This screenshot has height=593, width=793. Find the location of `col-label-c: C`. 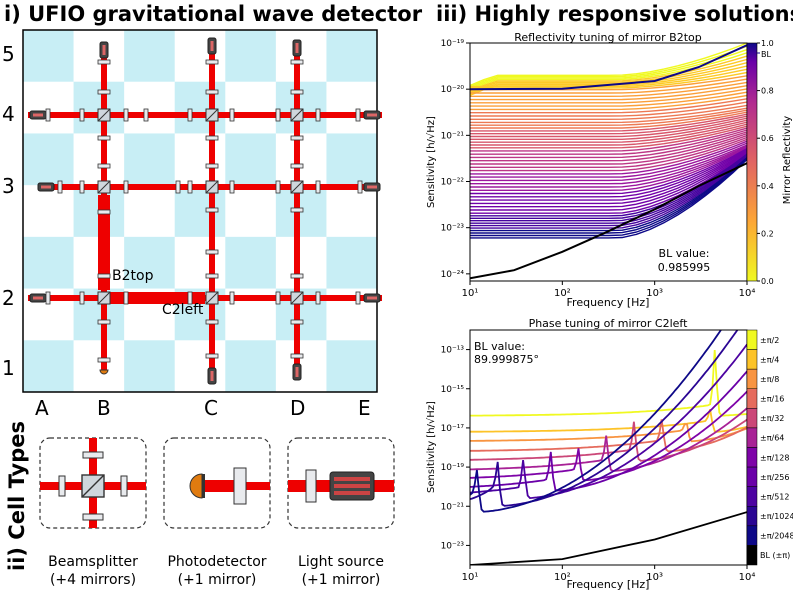

col-label-c: C is located at coordinates (211, 408).